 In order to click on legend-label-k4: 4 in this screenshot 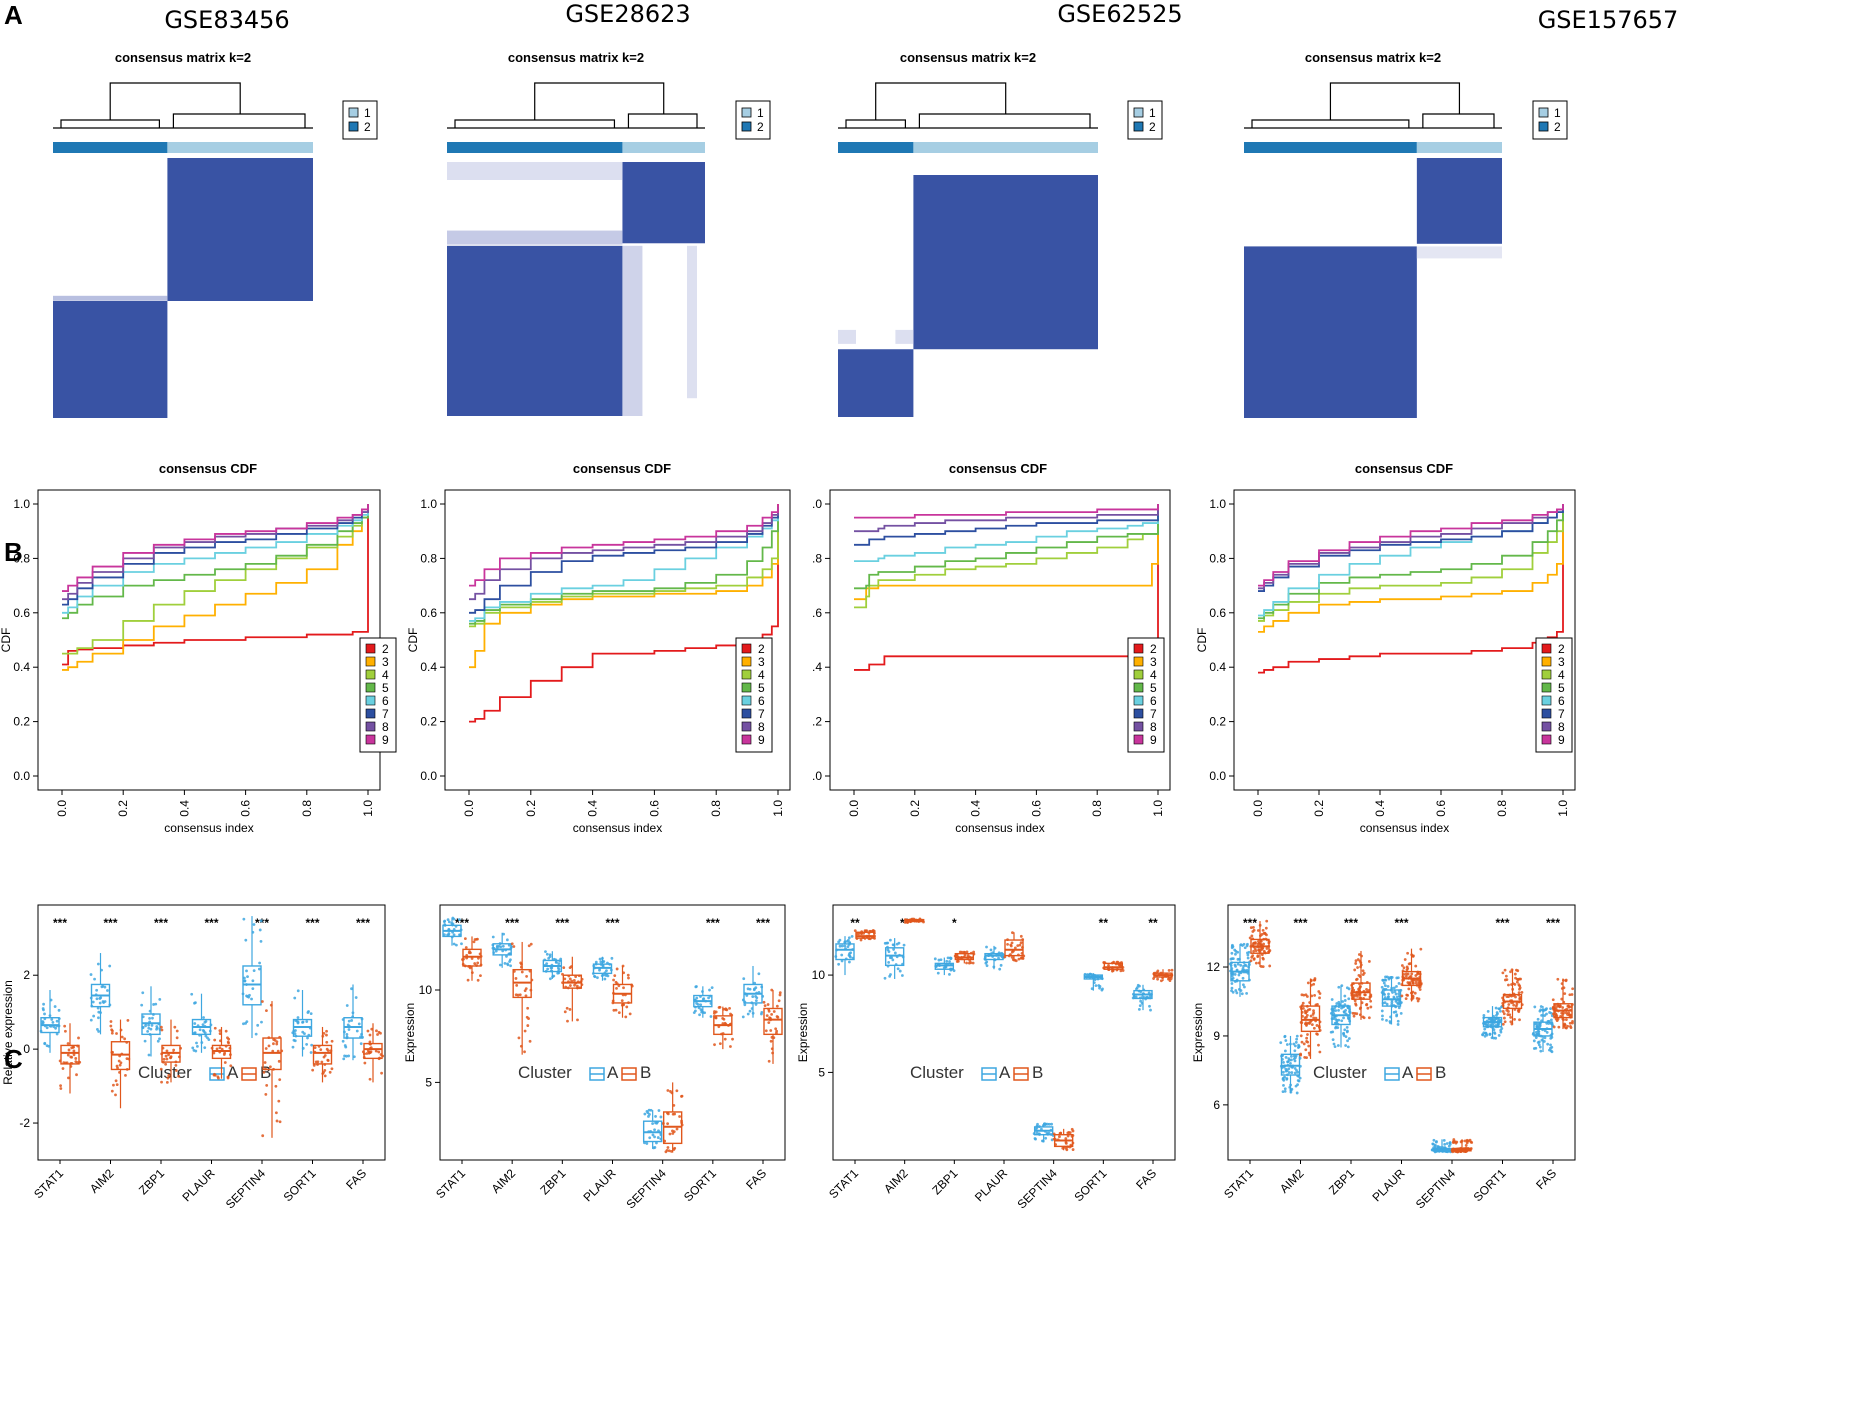, I will do `click(761, 675)`.